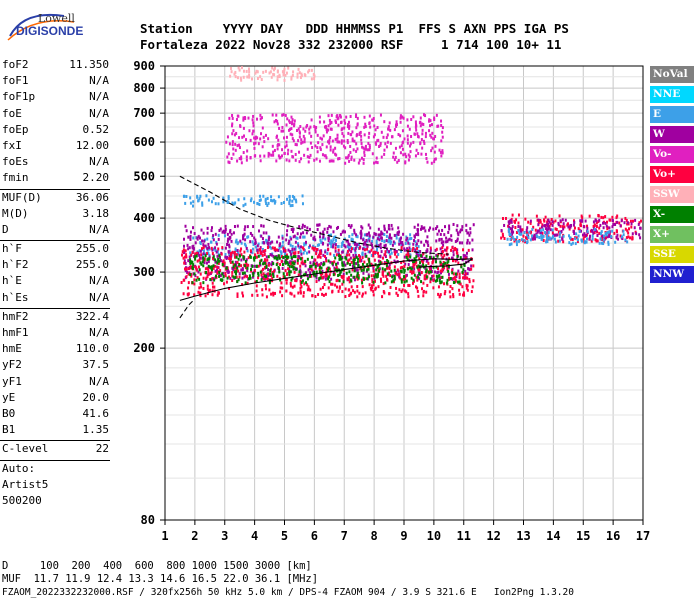 This screenshot has height=600, width=700. What do you see at coordinates (187, 308) in the screenshot?
I see `profile-dashed-line` at bounding box center [187, 308].